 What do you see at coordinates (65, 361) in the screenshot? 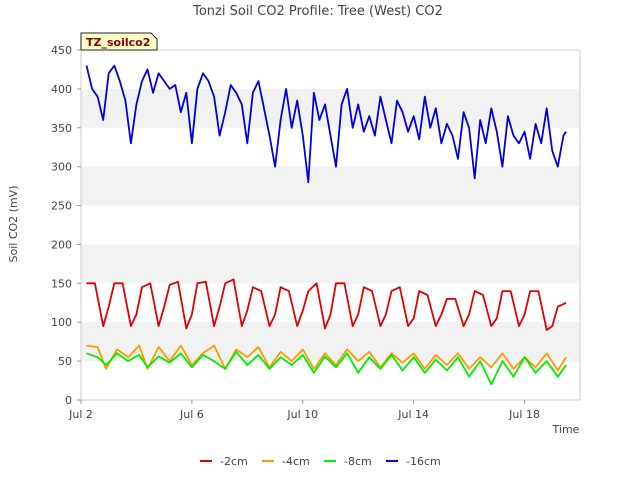
I see `y-tick-label: 50` at bounding box center [65, 361].